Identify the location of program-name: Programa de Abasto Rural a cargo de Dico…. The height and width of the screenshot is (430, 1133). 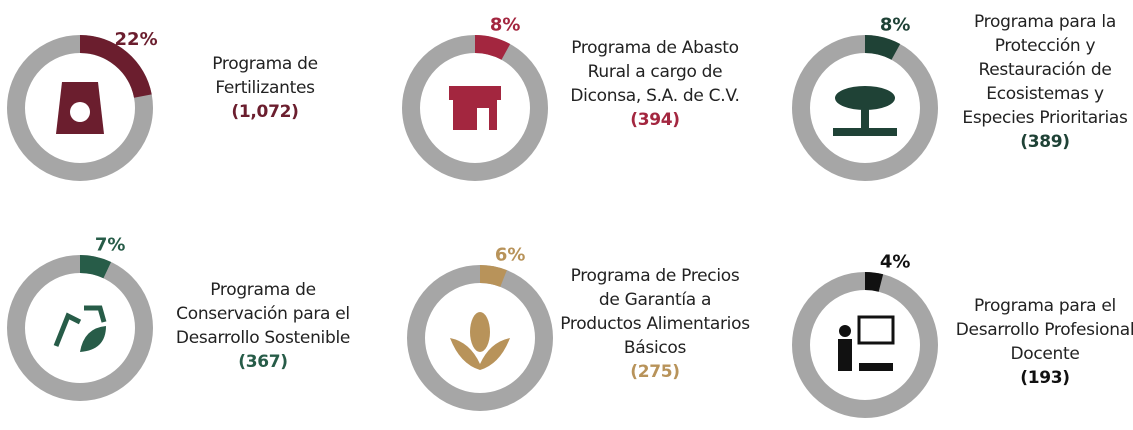
(655, 72).